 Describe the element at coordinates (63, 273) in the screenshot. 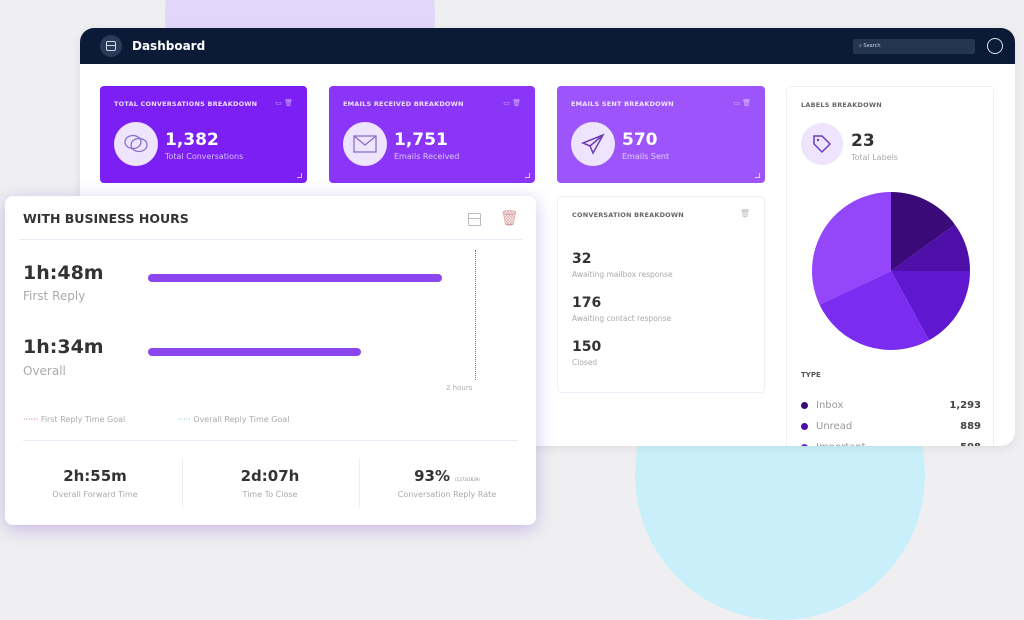

I see `first-reply-value: 1h:48m` at that location.